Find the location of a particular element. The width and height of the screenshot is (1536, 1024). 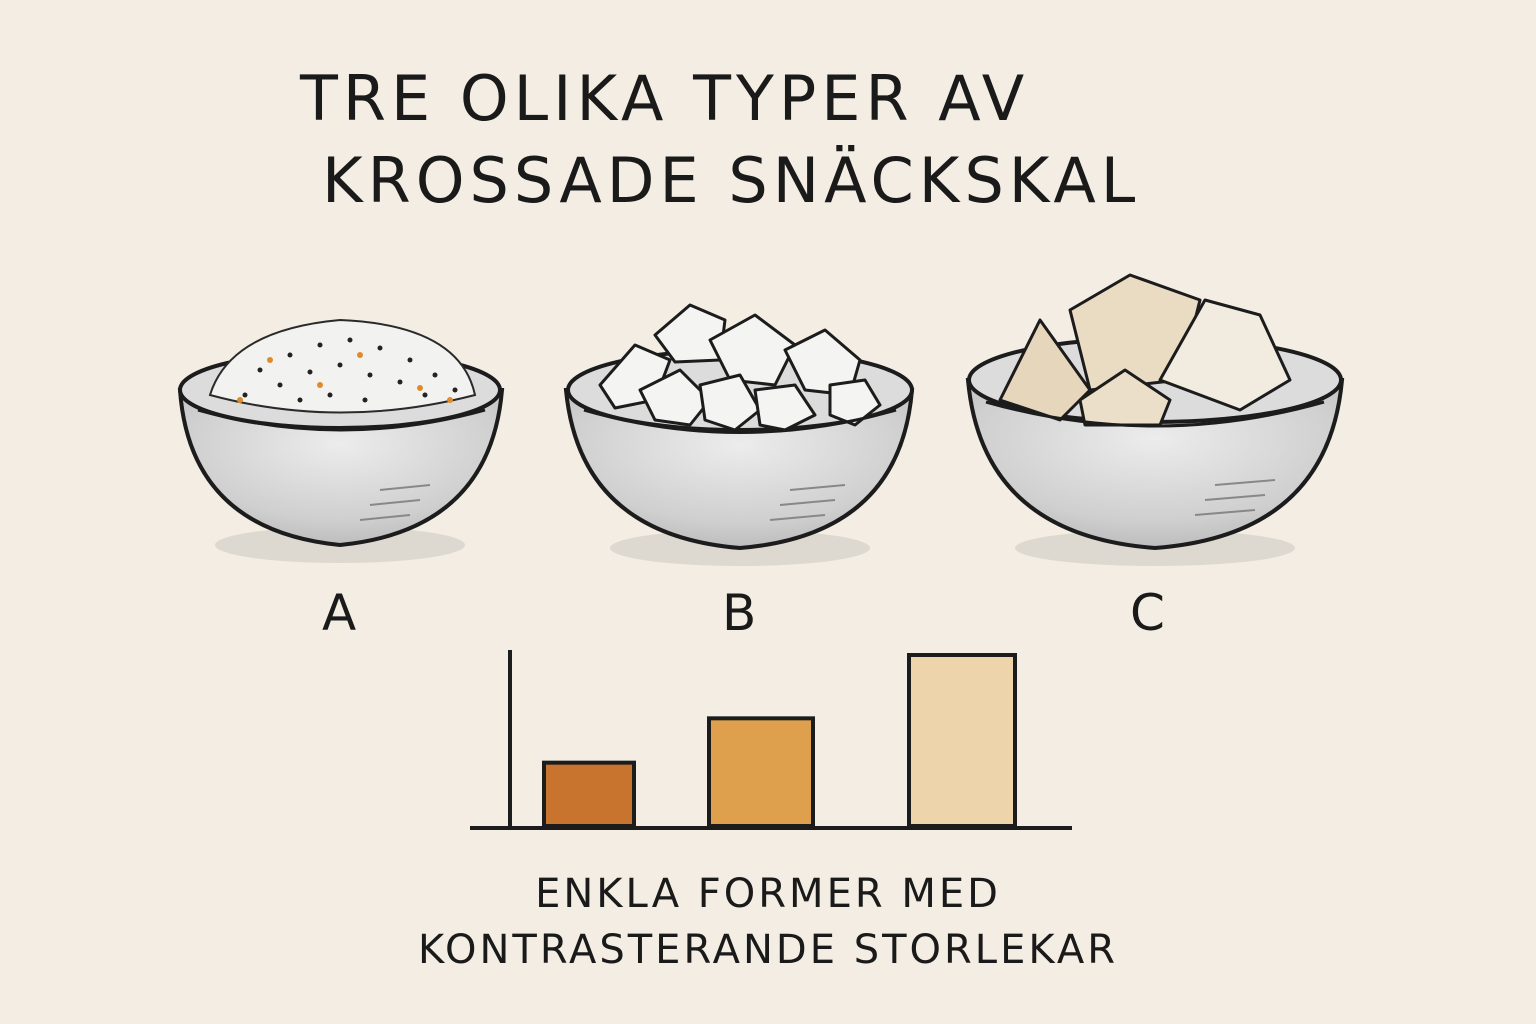

size-bar-chart is located at coordinates (771, 740).